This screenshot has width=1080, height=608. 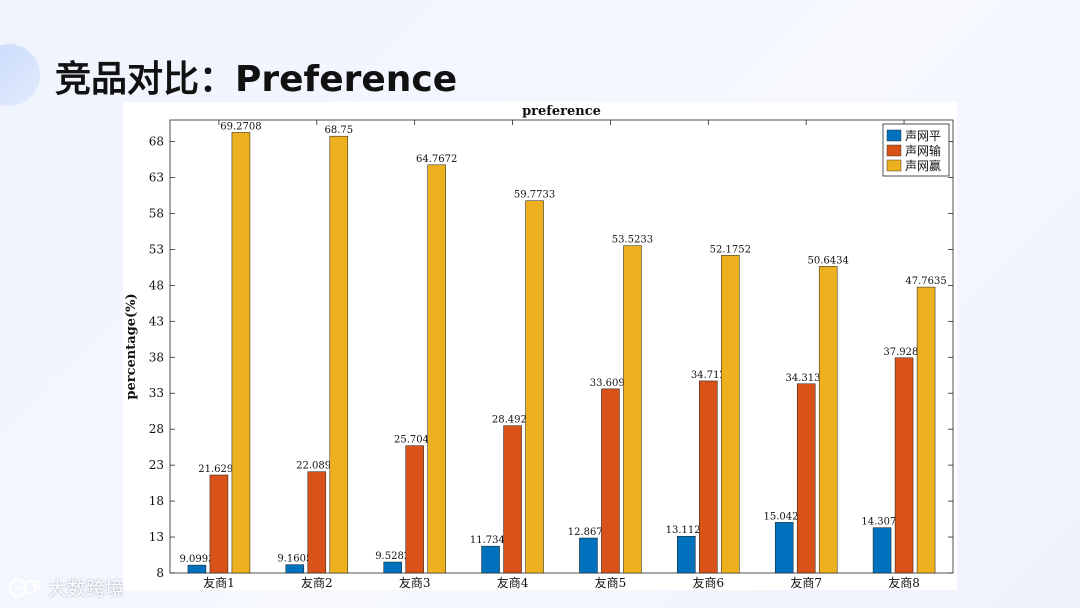 What do you see at coordinates (156, 321) in the screenshot?
I see `y-tick-label: 43` at bounding box center [156, 321].